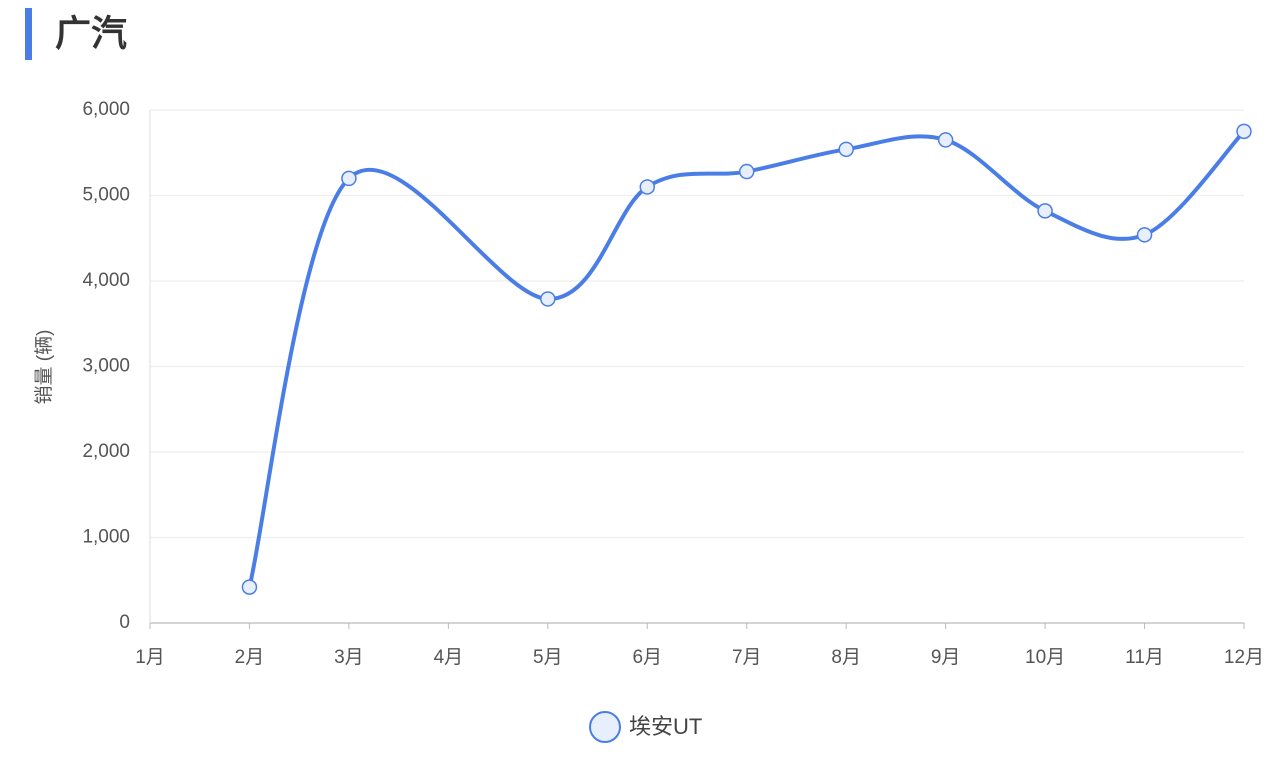  I want to click on y-axis-label: 销量 (辆), so click(44, 367).